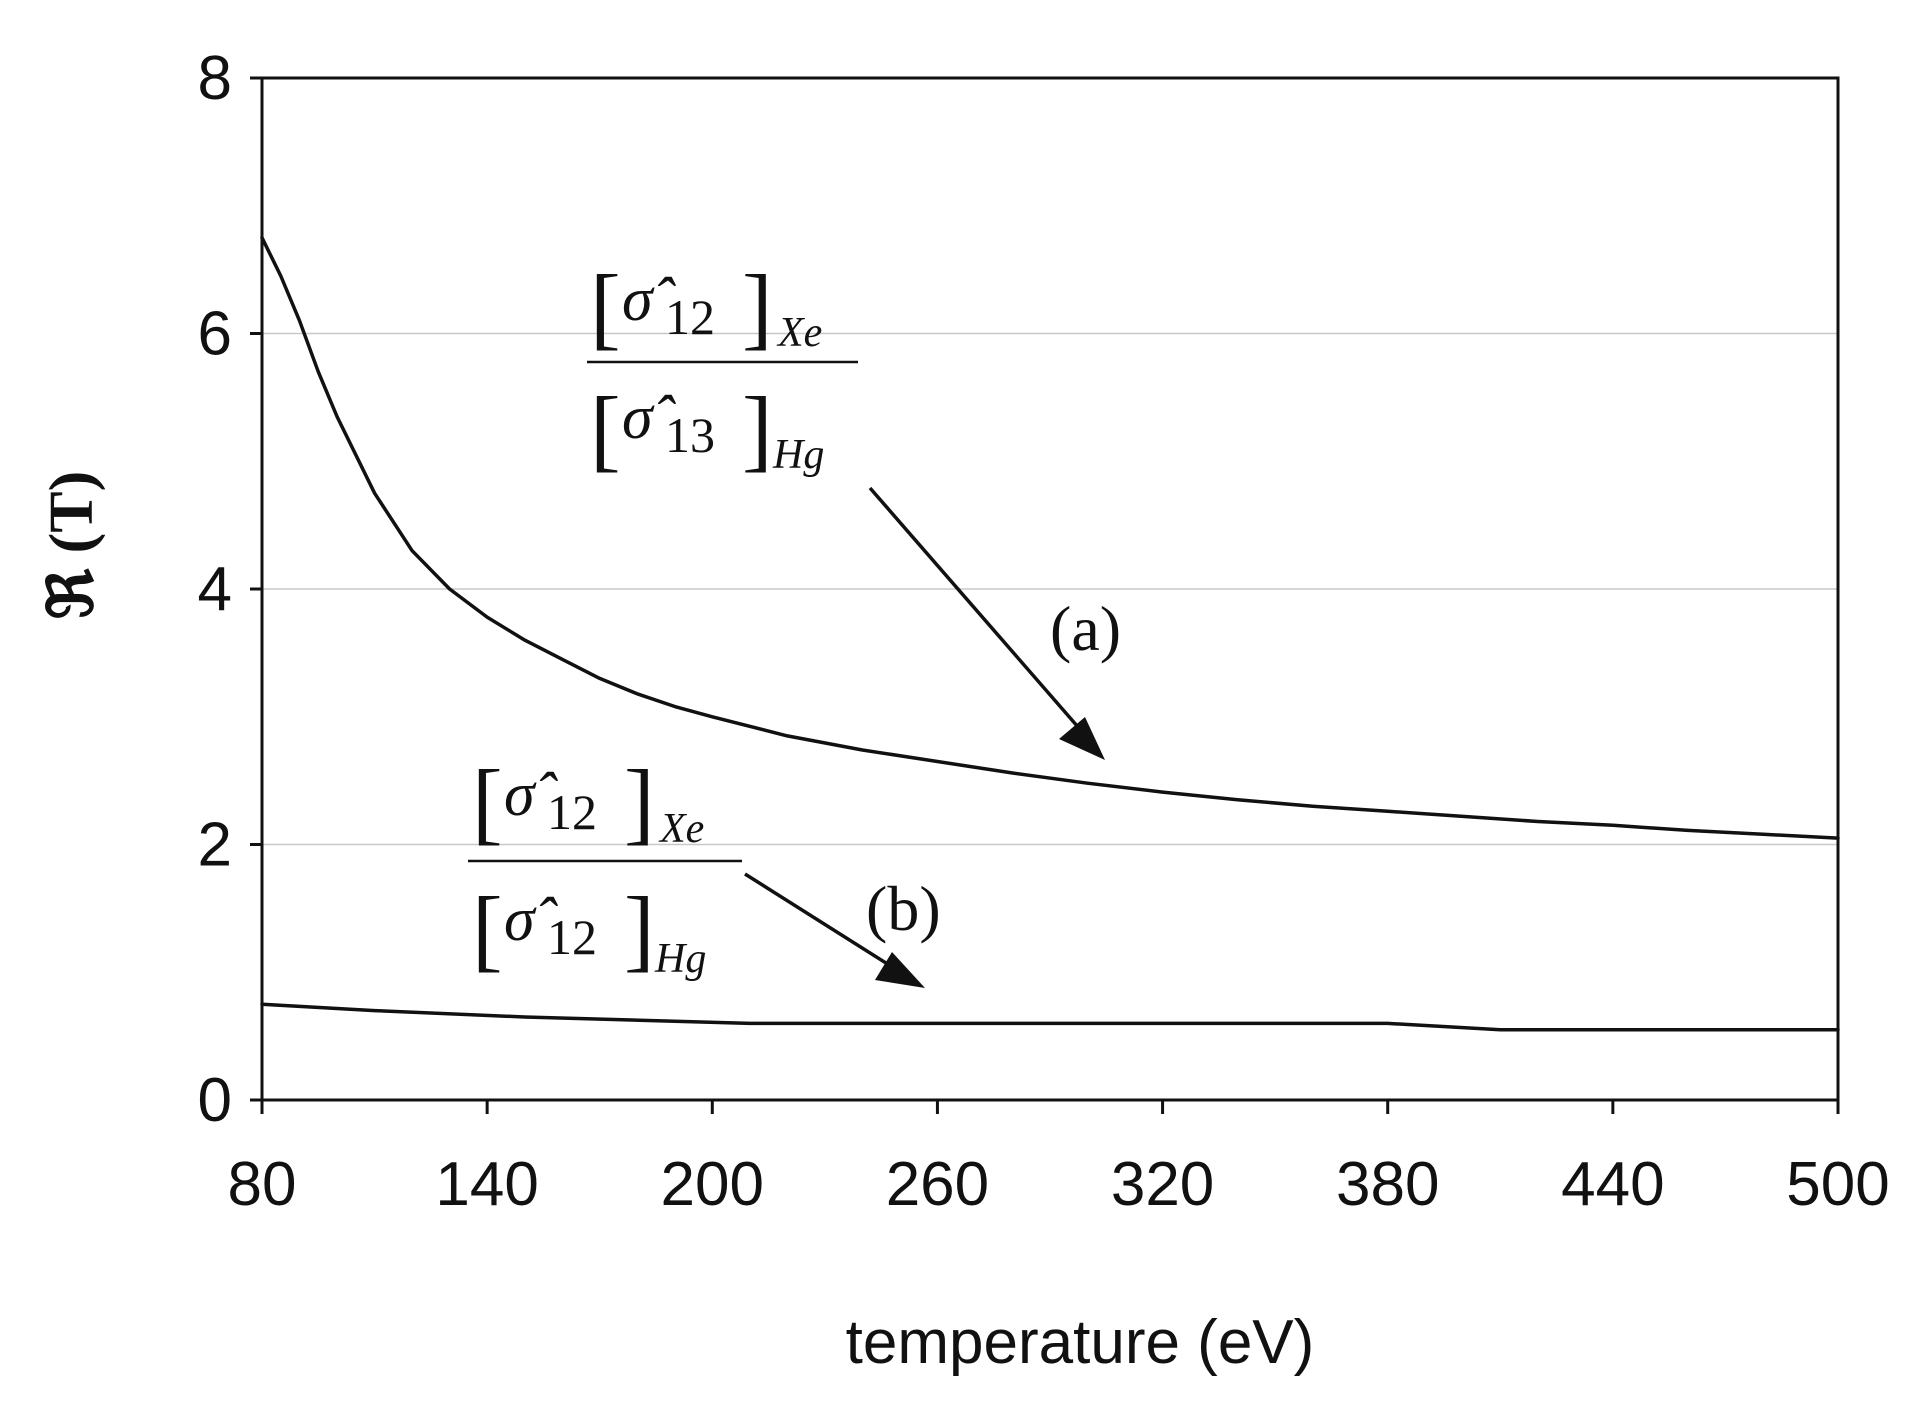 This screenshot has height=1404, width=1932. Describe the element at coordinates (215, 334) in the screenshot. I see `y-tick-label: 6` at that location.